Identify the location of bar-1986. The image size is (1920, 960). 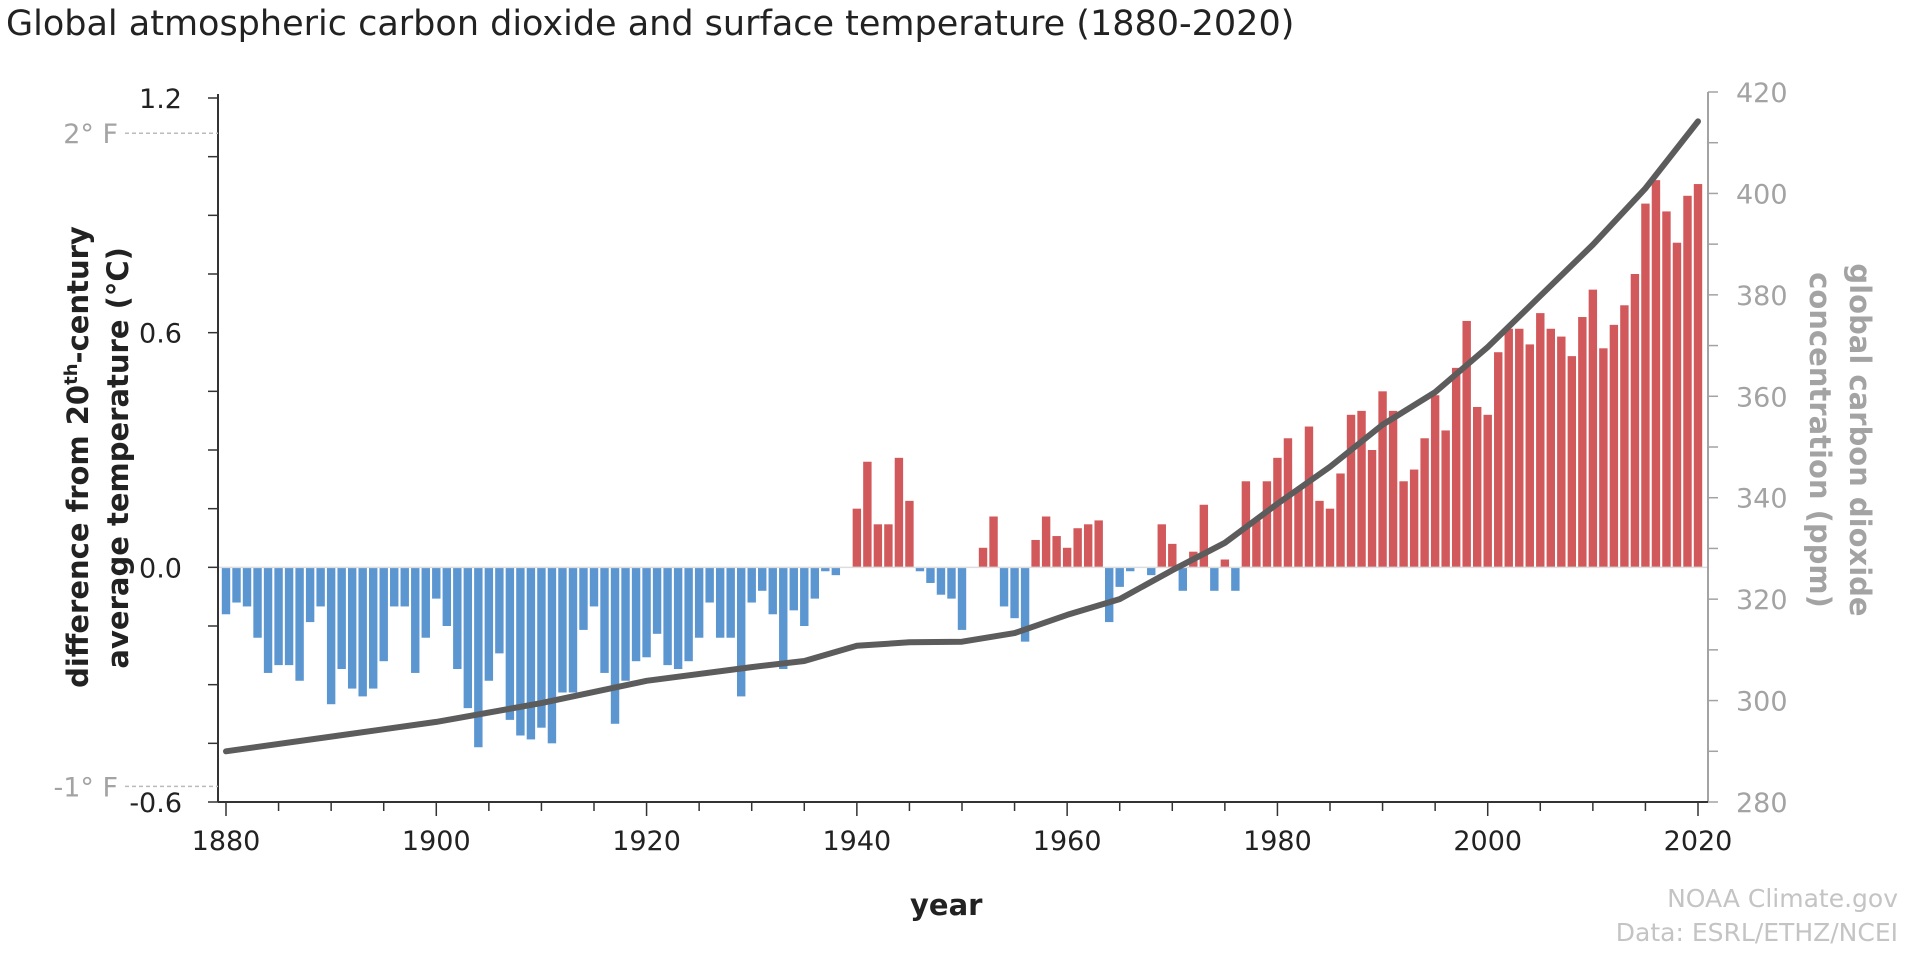
(1340, 520).